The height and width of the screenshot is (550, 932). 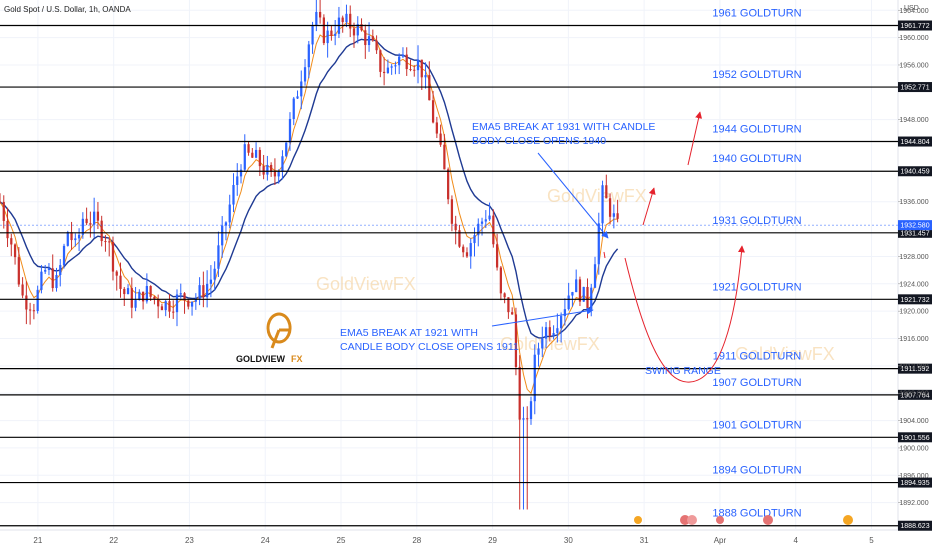 I want to click on event-flag-icon, so click(x=848, y=520).